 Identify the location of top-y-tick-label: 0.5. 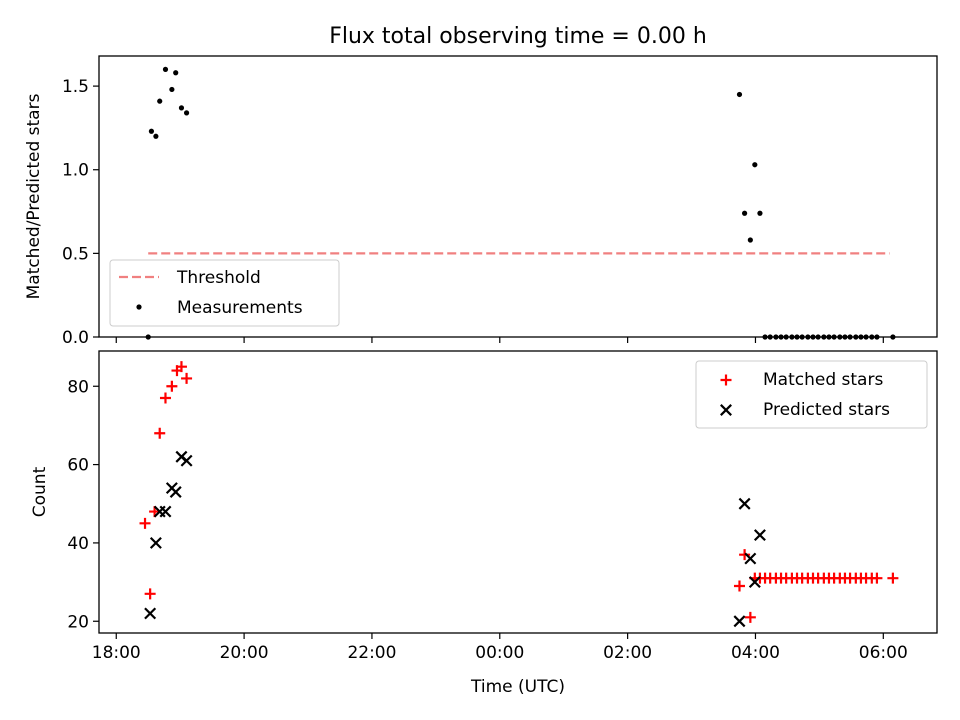
(75, 254).